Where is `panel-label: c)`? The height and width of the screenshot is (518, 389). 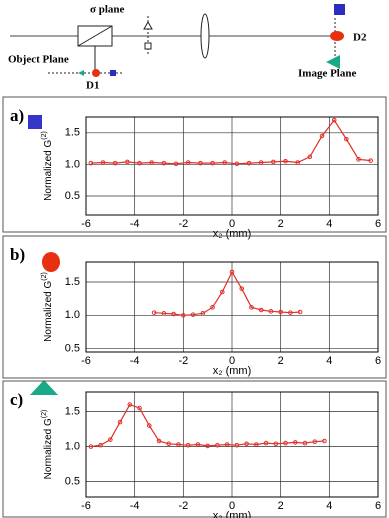
panel-label: c) is located at coordinates (16, 399).